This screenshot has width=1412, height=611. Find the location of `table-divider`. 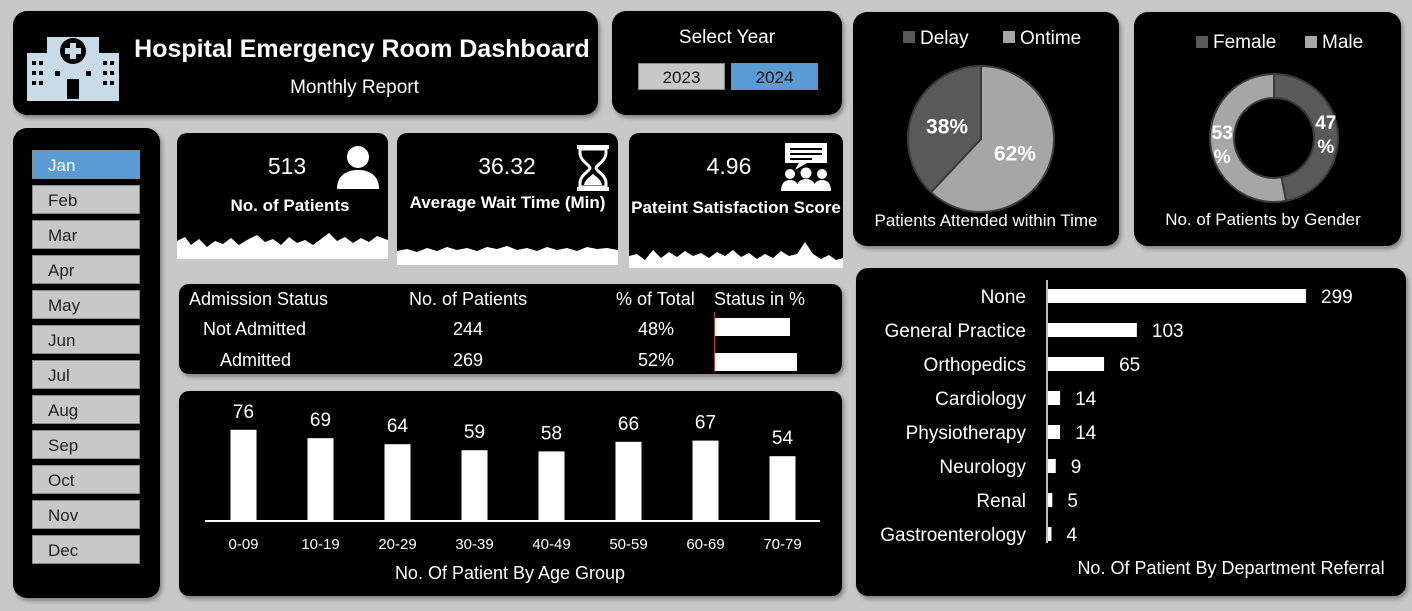

table-divider is located at coordinates (714, 342).